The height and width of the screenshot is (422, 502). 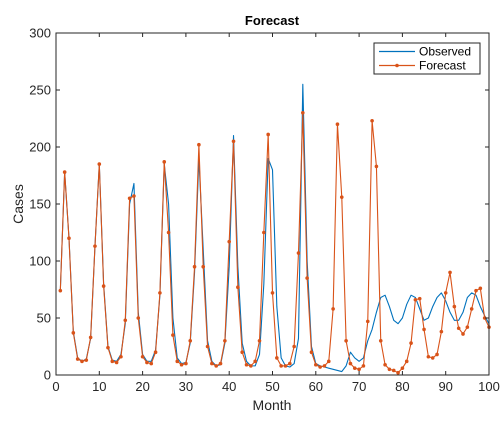 I want to click on x-tick-label: 100, so click(x=489, y=386).